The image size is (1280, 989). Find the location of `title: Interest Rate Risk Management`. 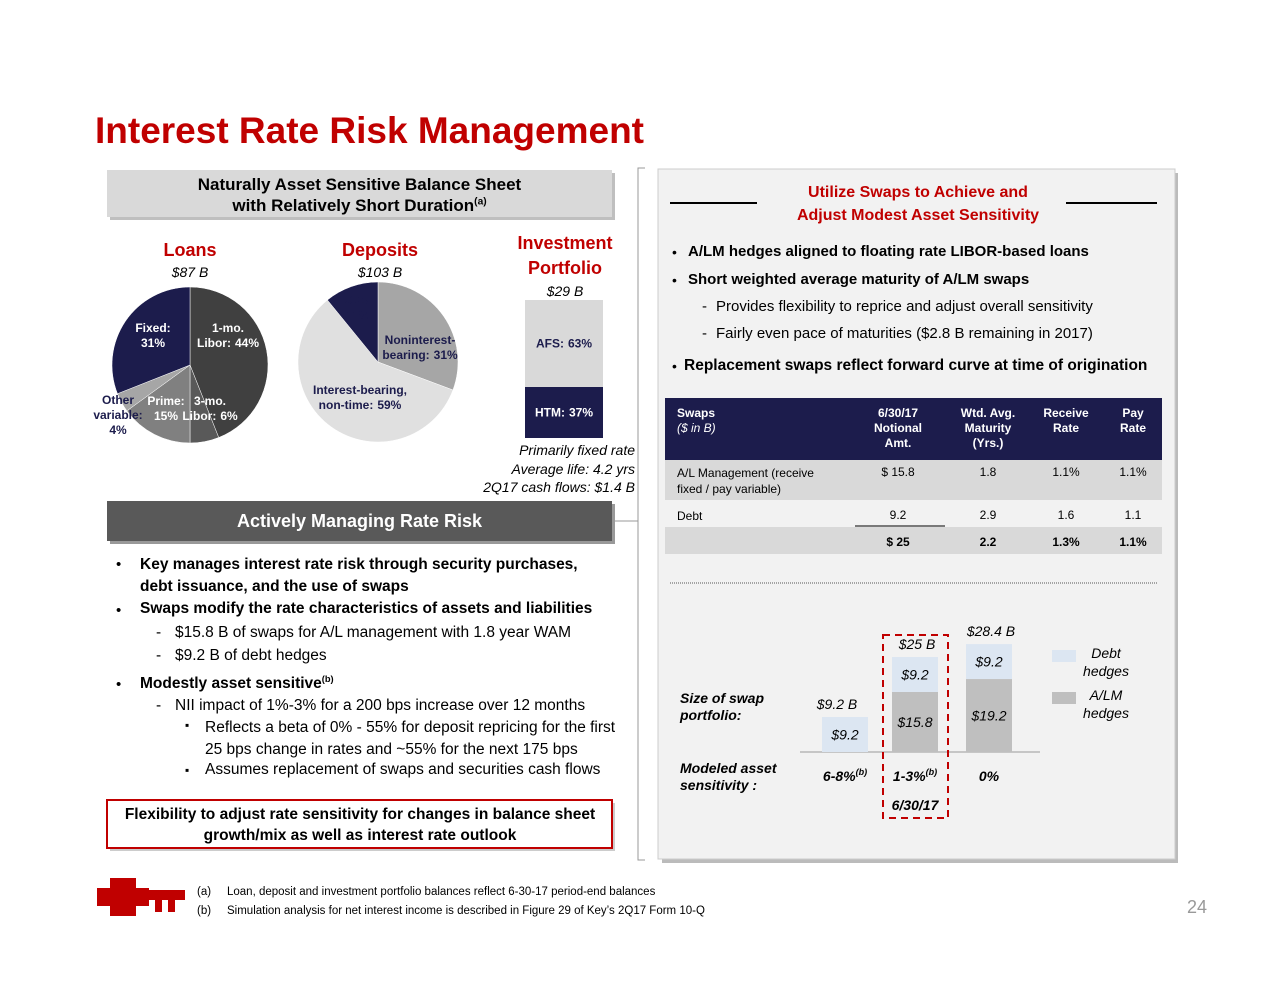

title: Interest Rate Risk Management is located at coordinates (370, 130).